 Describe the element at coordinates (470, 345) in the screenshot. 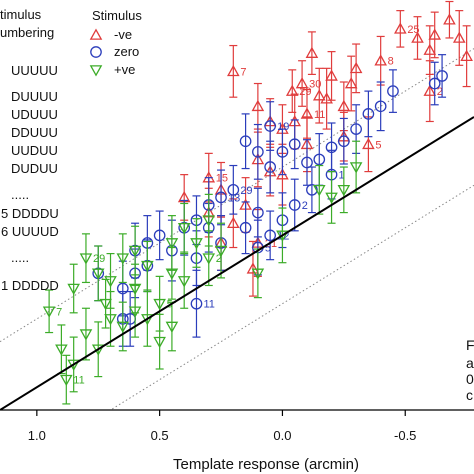

I see `corner-text-line: F` at that location.